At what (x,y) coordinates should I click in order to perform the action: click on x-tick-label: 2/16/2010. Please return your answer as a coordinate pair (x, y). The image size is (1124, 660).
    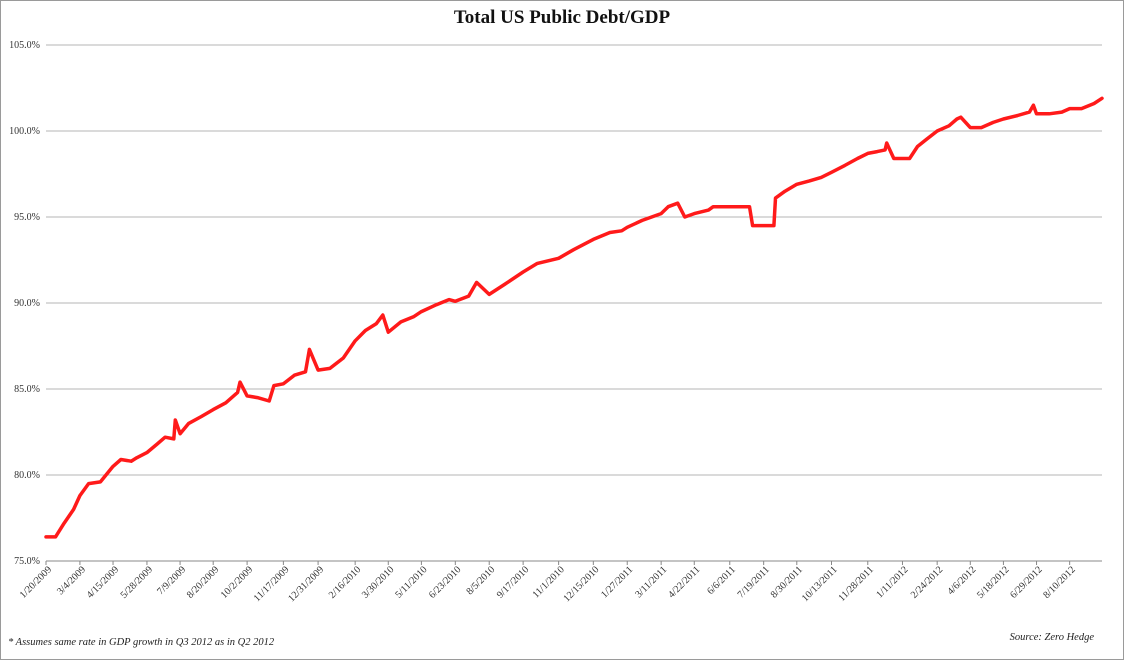
    Looking at the image, I should click on (345, 582).